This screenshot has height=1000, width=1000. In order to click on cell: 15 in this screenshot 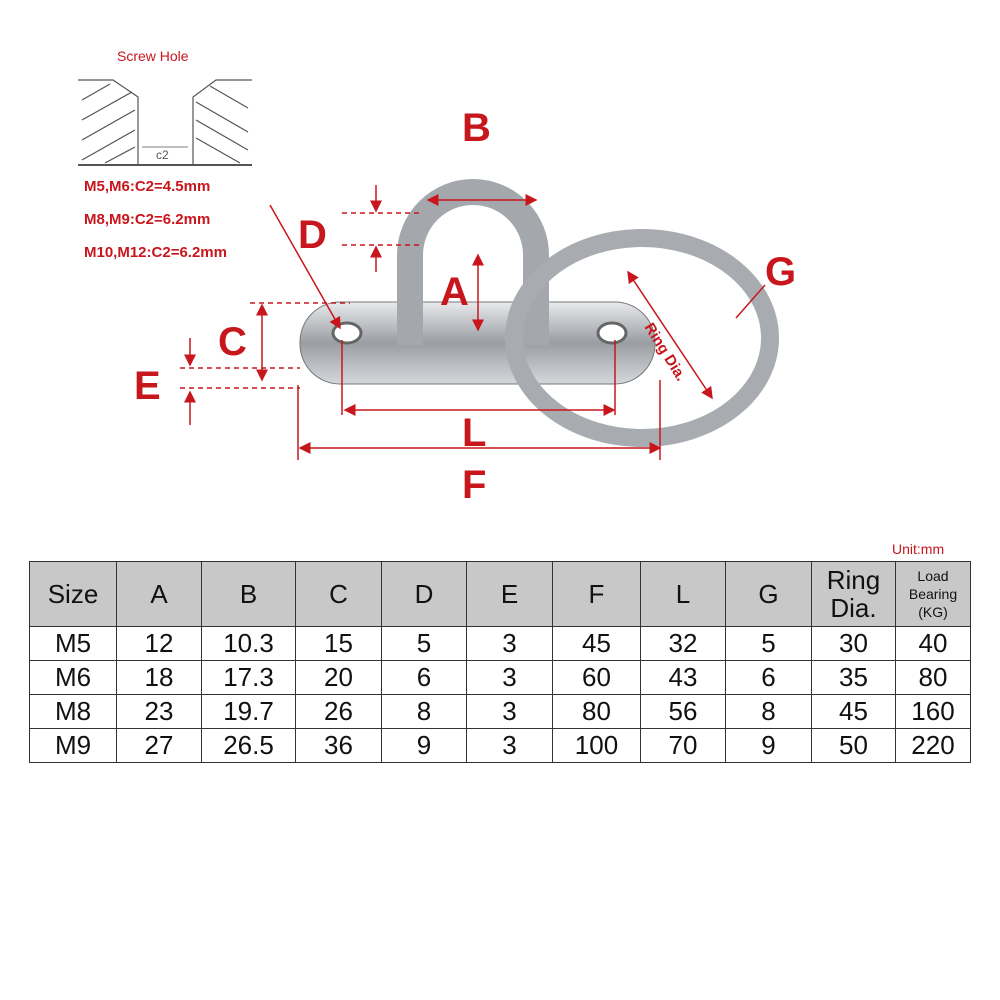, I will do `click(338, 643)`.